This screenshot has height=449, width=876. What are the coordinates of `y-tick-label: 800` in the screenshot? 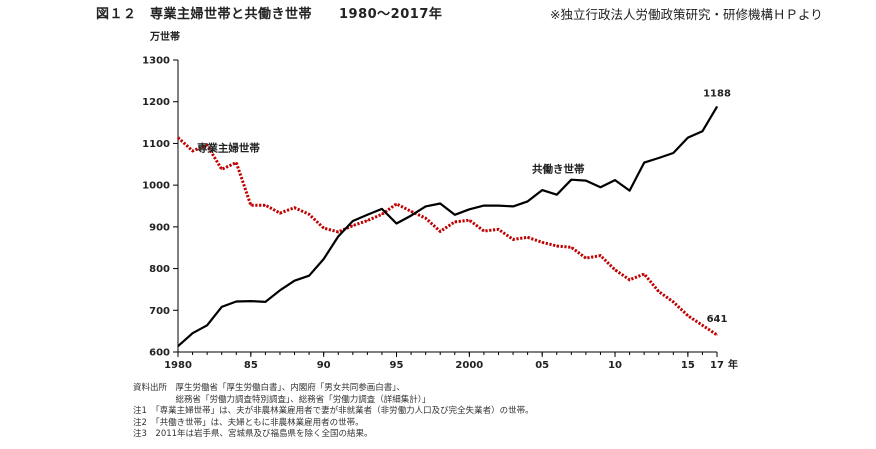 It's located at (159, 269).